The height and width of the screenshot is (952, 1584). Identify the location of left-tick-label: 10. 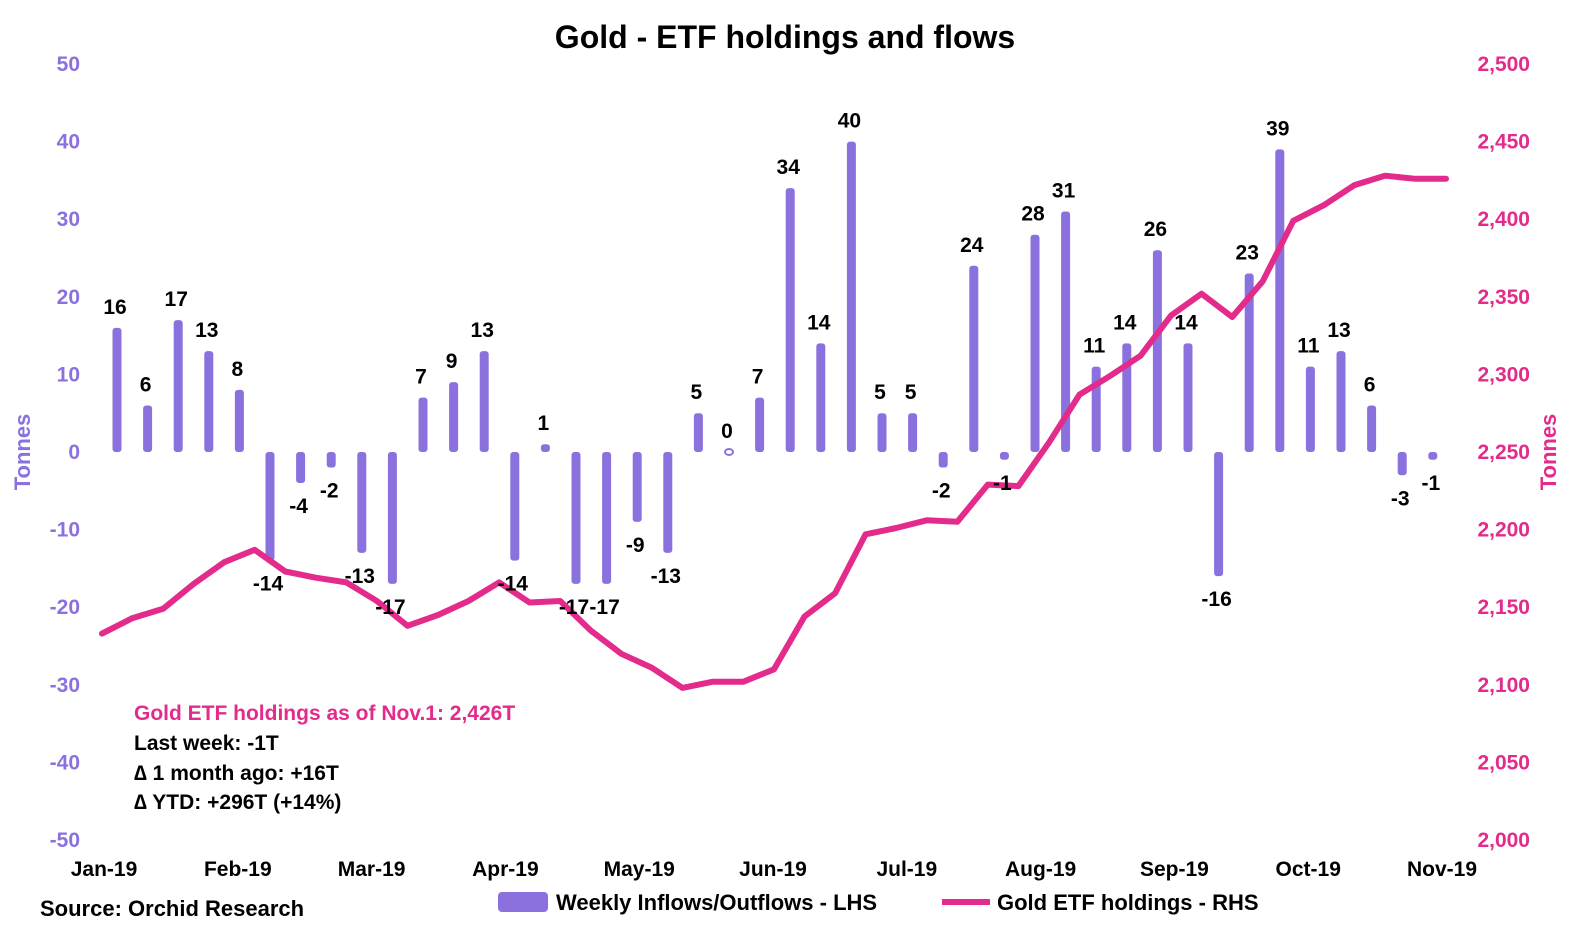
(68, 374).